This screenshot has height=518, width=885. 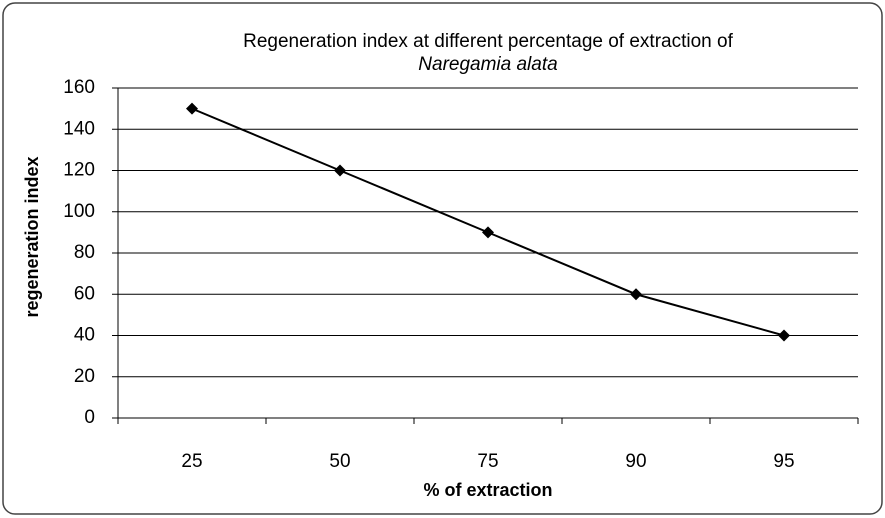 What do you see at coordinates (191, 461) in the screenshot?
I see `x-tick-label: 25` at bounding box center [191, 461].